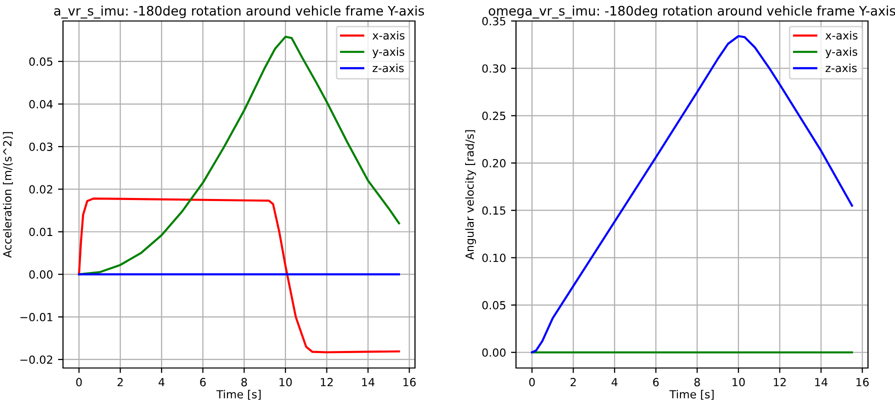 The width and height of the screenshot is (895, 405). I want to click on y-tick-label: 0.04, so click(41, 104).